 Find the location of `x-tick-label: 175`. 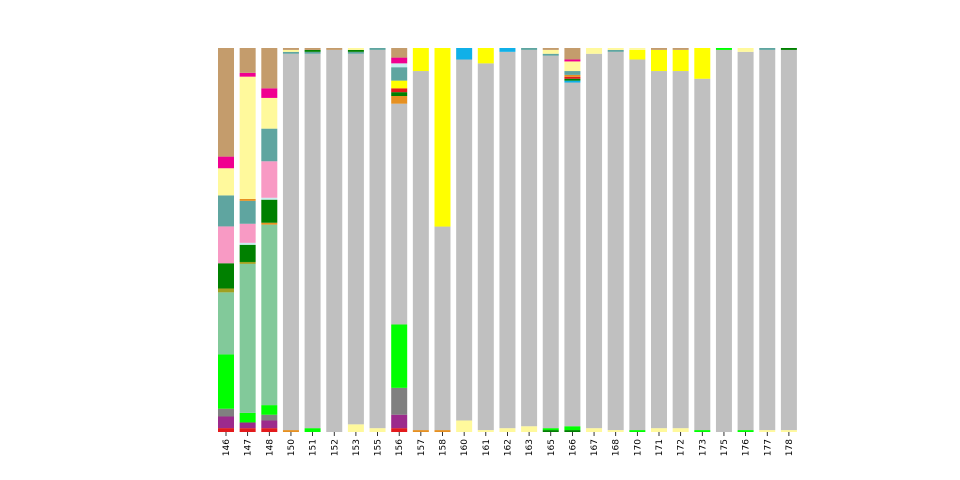

x-tick-label: 175 is located at coordinates (725, 447).